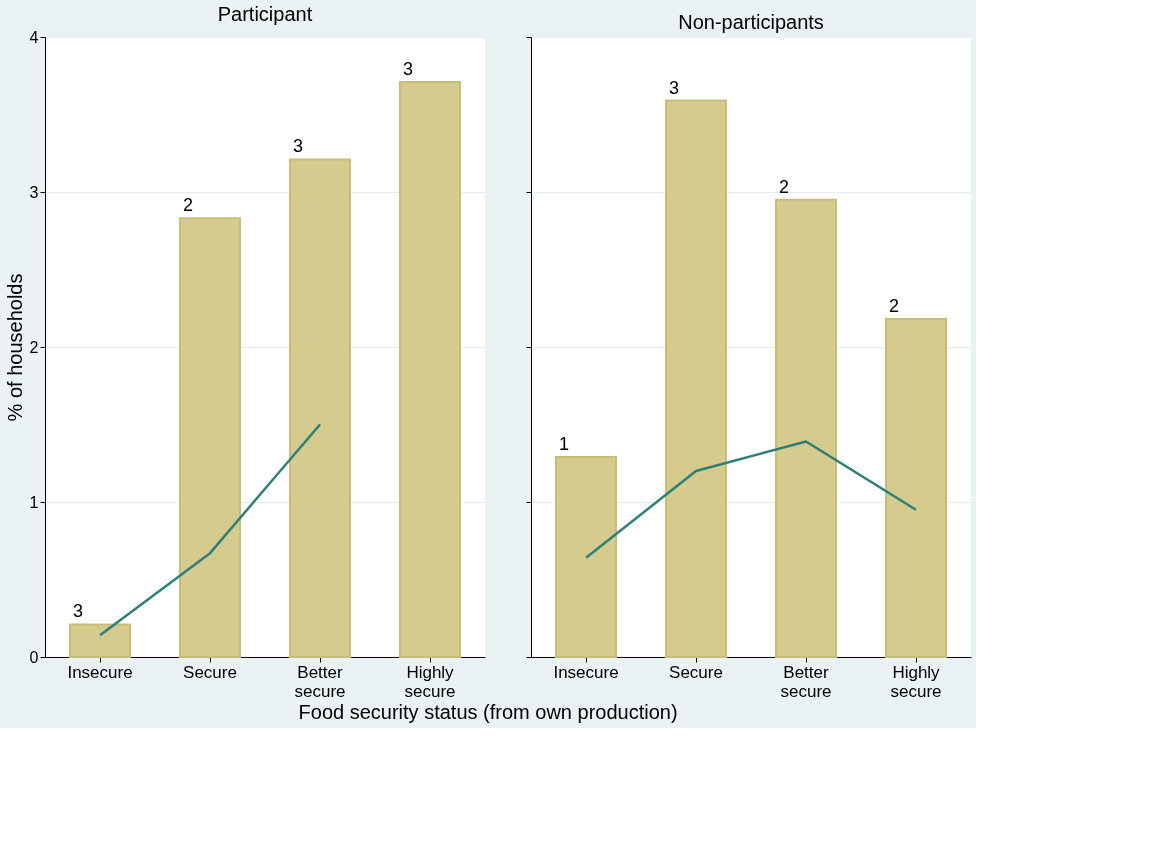  I want to click on annotation: 1, so click(564, 444).